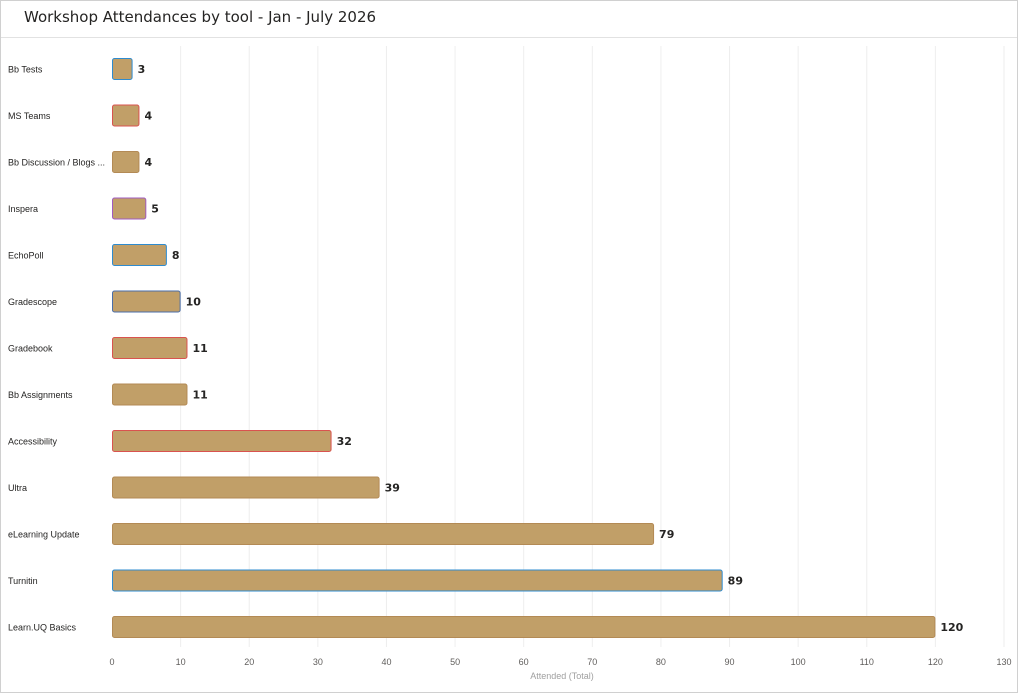 Image resolution: width=1018 pixels, height=693 pixels. I want to click on category-label: Gradescope, so click(32, 302).